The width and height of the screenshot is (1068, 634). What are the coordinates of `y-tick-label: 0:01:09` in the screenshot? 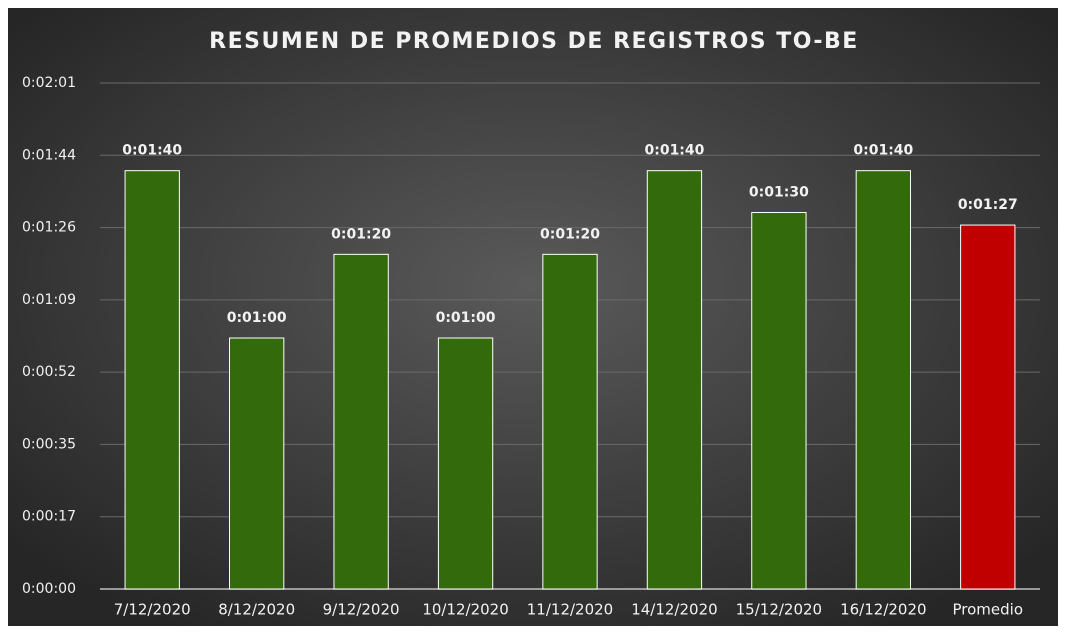 It's located at (49, 300).